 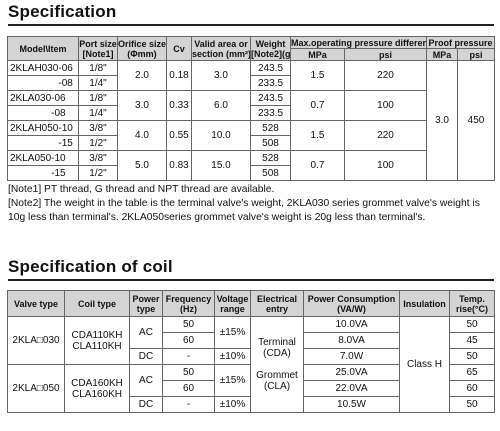 What do you see at coordinates (43, 113) in the screenshot?
I see `model-cell: 2KLA030-08` at bounding box center [43, 113].